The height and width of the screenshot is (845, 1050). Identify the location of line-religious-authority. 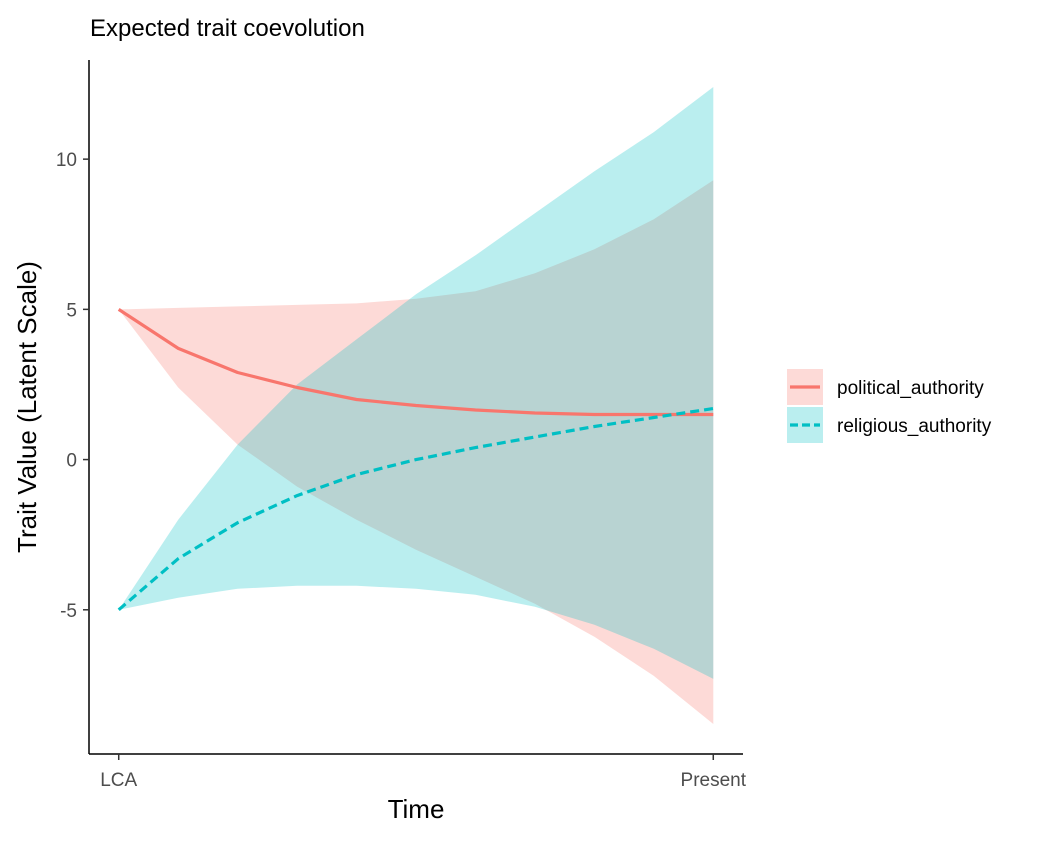
(415, 509).